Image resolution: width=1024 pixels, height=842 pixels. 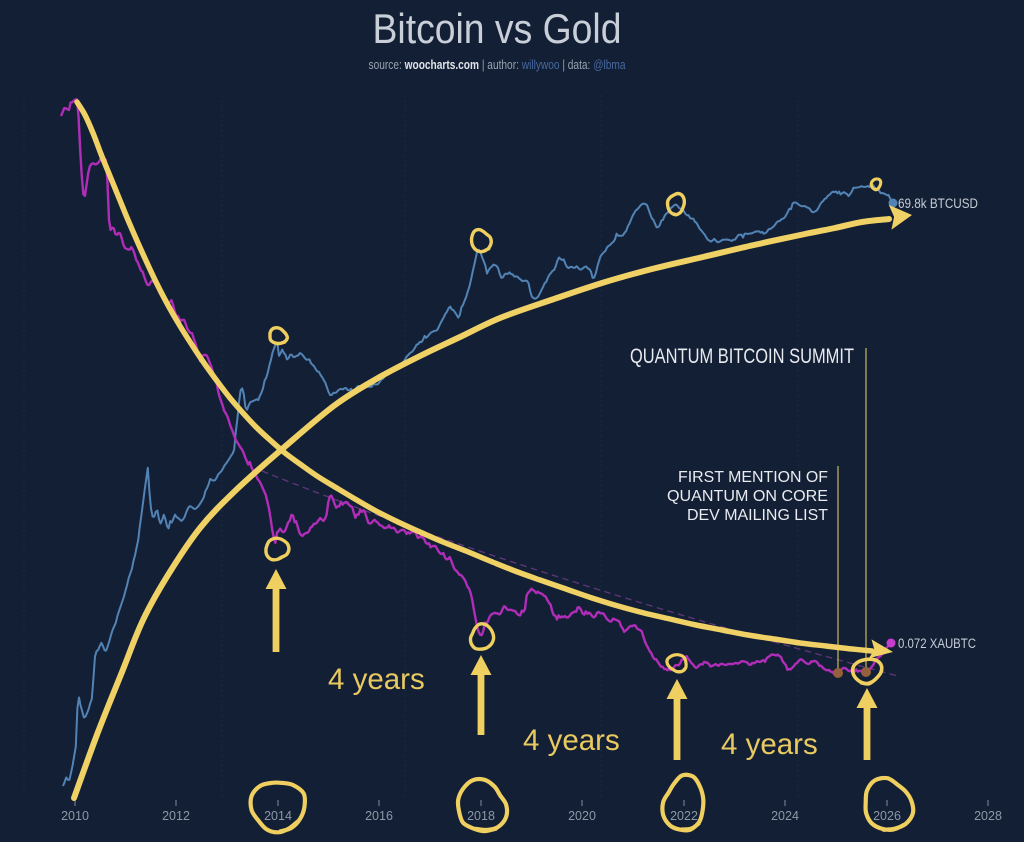 I want to click on svg-text: 2014, so click(x=278, y=816).